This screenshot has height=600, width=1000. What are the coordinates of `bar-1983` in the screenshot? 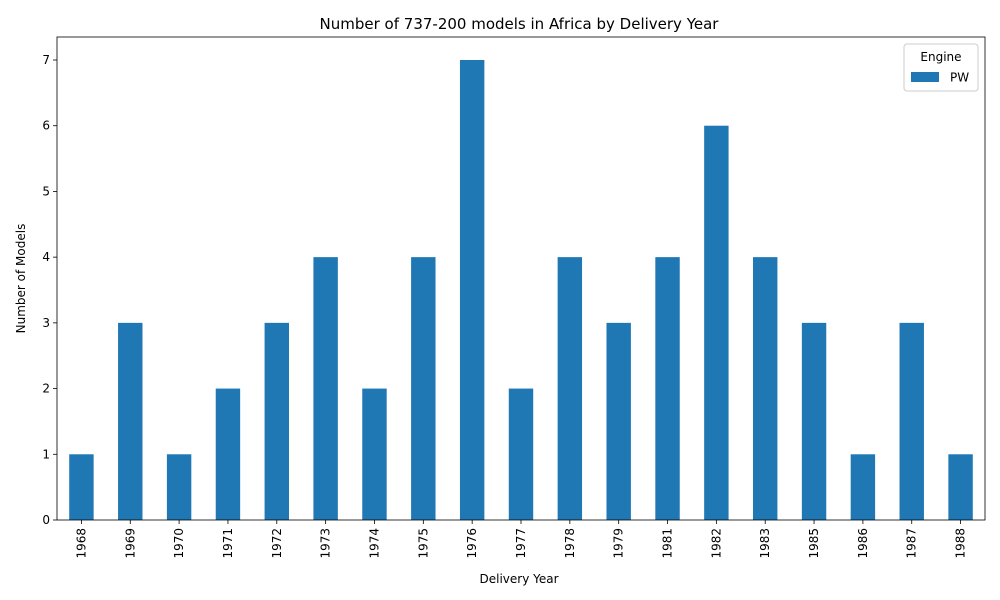 It's located at (765, 388).